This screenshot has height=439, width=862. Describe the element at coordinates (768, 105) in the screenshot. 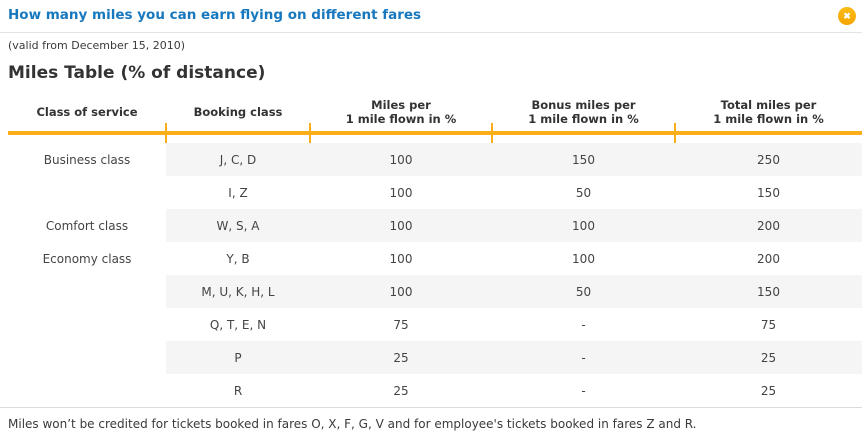

I see `header-line: Total miles per` at that location.